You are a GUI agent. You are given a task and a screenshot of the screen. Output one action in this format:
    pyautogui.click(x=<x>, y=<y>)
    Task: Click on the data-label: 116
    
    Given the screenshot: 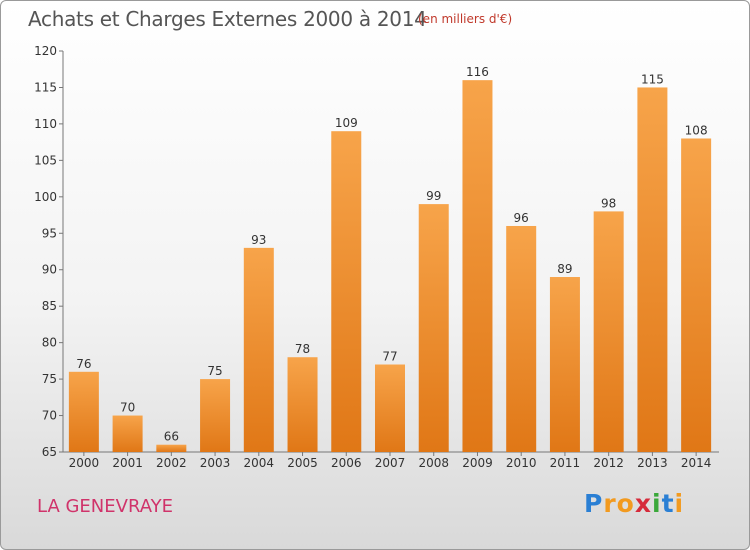 What is the action you would take?
    pyautogui.click(x=477, y=72)
    